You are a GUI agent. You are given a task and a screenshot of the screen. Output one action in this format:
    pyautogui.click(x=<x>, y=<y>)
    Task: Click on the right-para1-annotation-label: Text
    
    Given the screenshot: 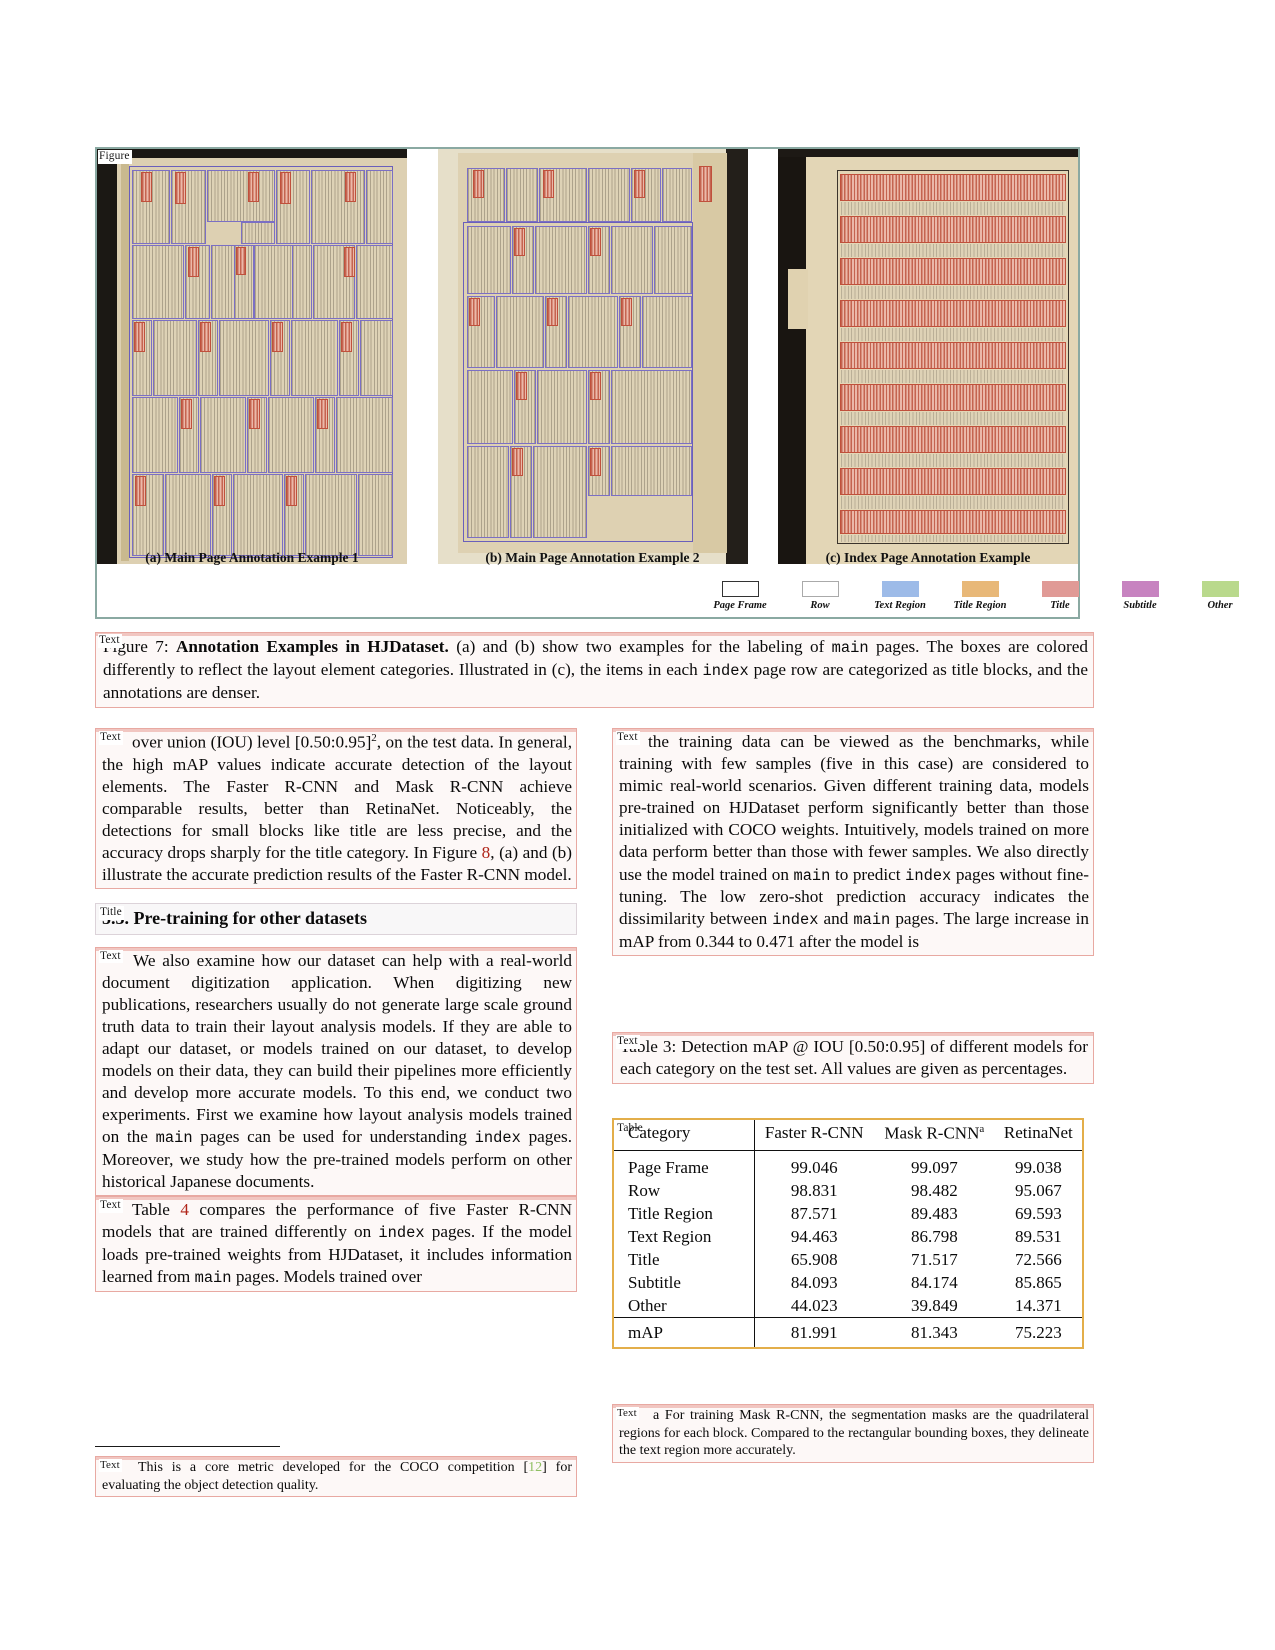 What is the action you would take?
    pyautogui.click(x=628, y=738)
    